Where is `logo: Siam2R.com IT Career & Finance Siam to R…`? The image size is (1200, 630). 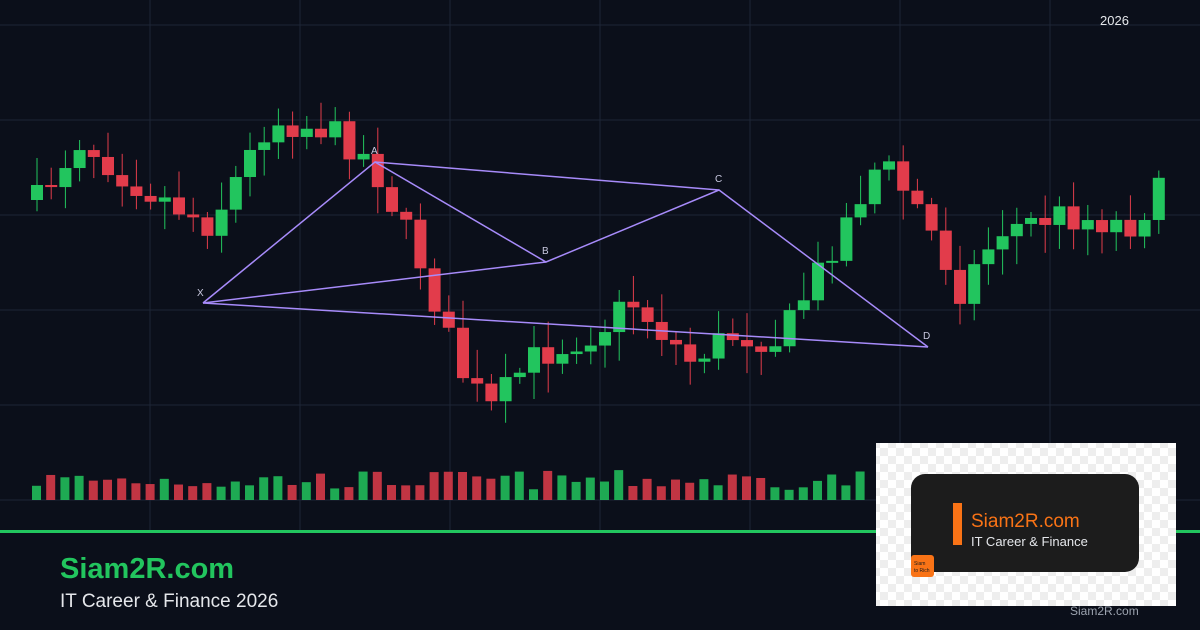
logo: Siam2R.com IT Career & Finance Siam to R… is located at coordinates (1026, 530).